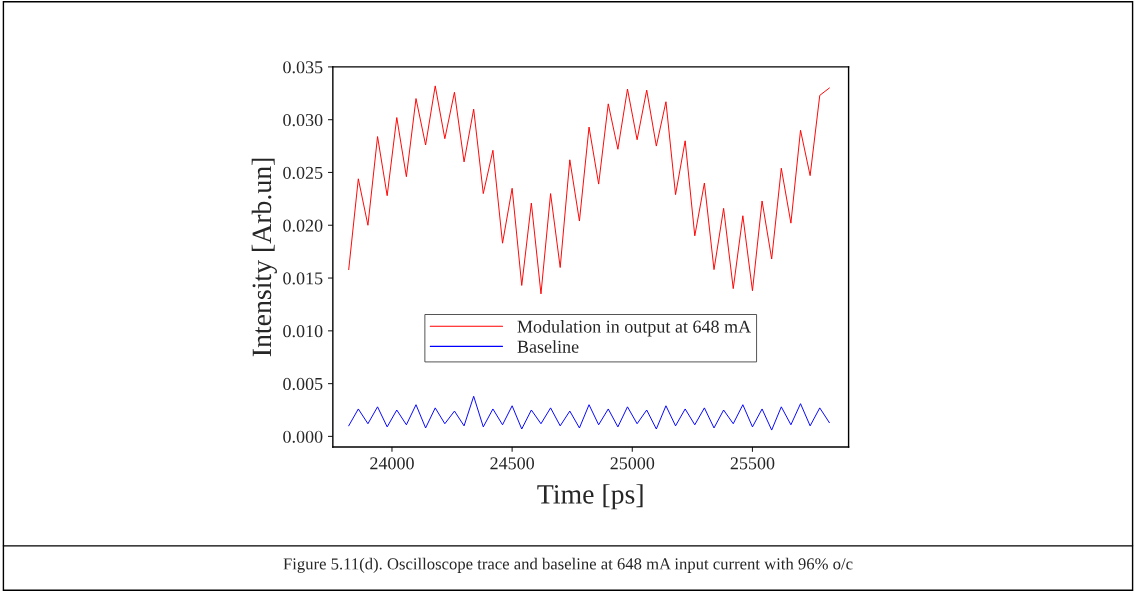 The image size is (1136, 592). Describe the element at coordinates (264, 257) in the screenshot. I see `y-axis-title: Intensity [Arb.un]` at that location.